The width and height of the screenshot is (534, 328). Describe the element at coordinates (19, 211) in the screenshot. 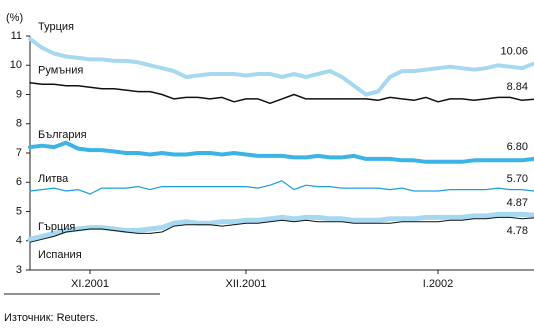

I see `y-tick-label: 5` at that location.